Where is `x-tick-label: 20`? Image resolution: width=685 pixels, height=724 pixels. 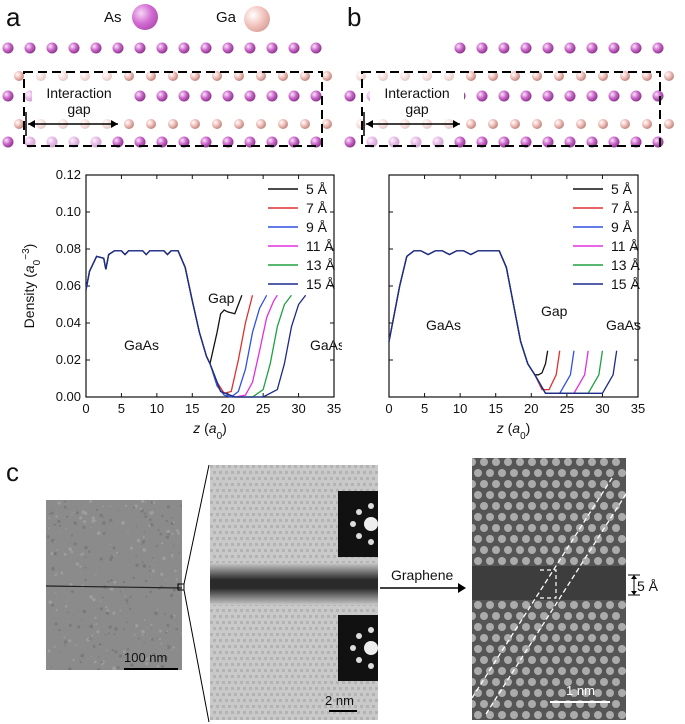 x-tick-label: 20 is located at coordinates (227, 408).